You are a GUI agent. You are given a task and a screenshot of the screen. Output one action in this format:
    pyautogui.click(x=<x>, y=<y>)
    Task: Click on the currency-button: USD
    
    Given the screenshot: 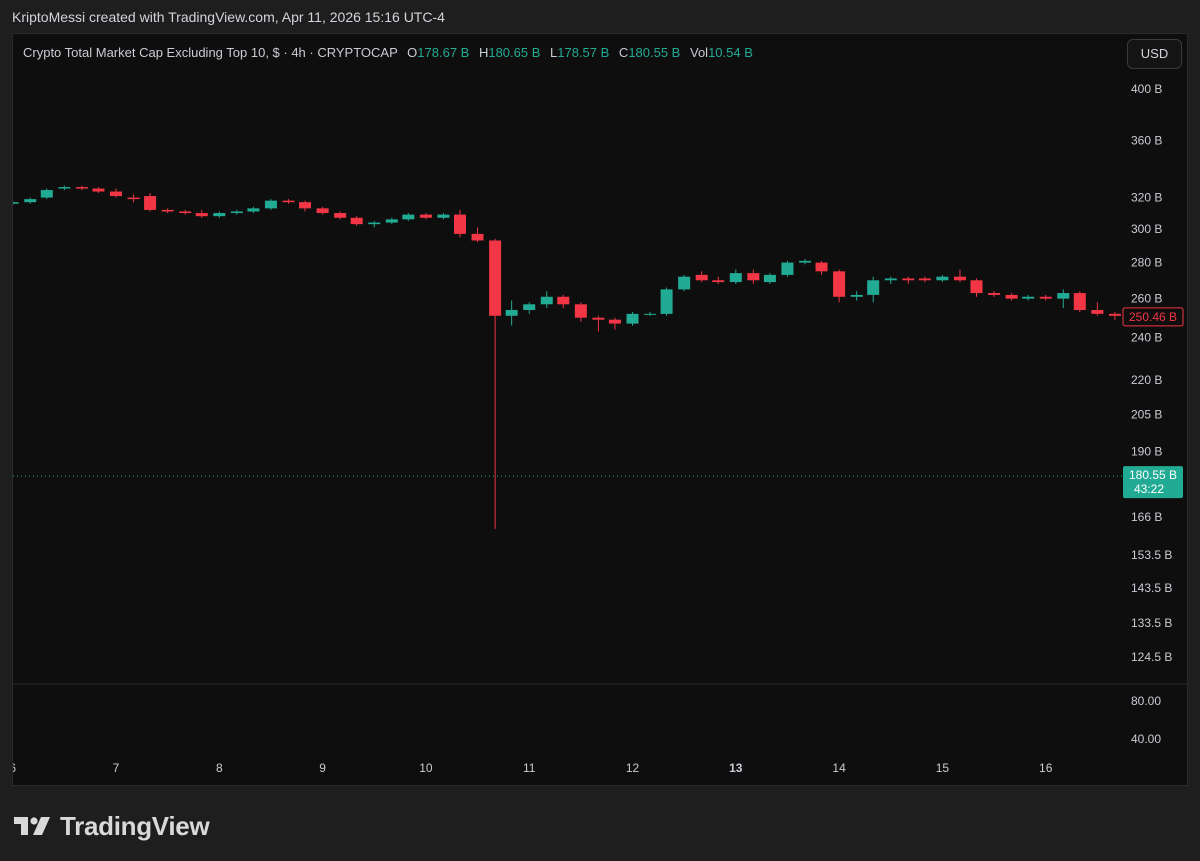 What is the action you would take?
    pyautogui.click(x=1154, y=54)
    